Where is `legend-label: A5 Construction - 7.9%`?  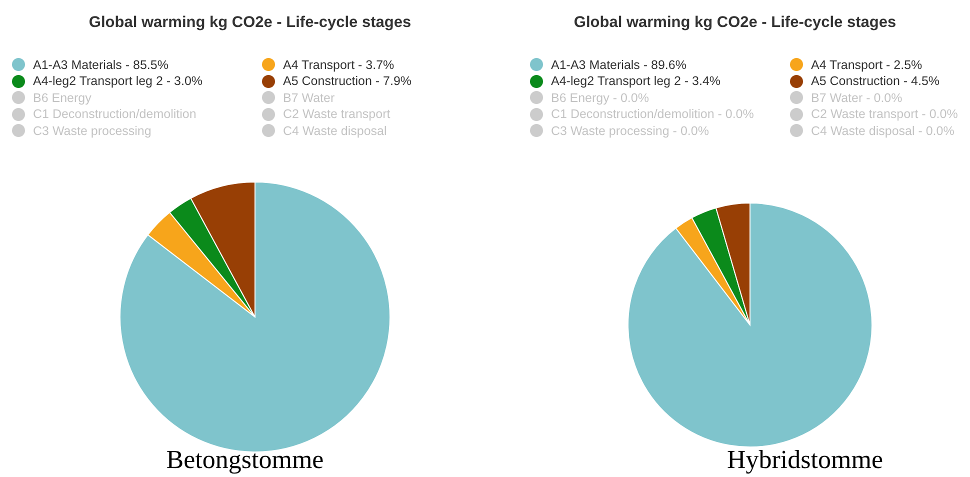
legend-label: A5 Construction - 7.9% is located at coordinates (347, 81).